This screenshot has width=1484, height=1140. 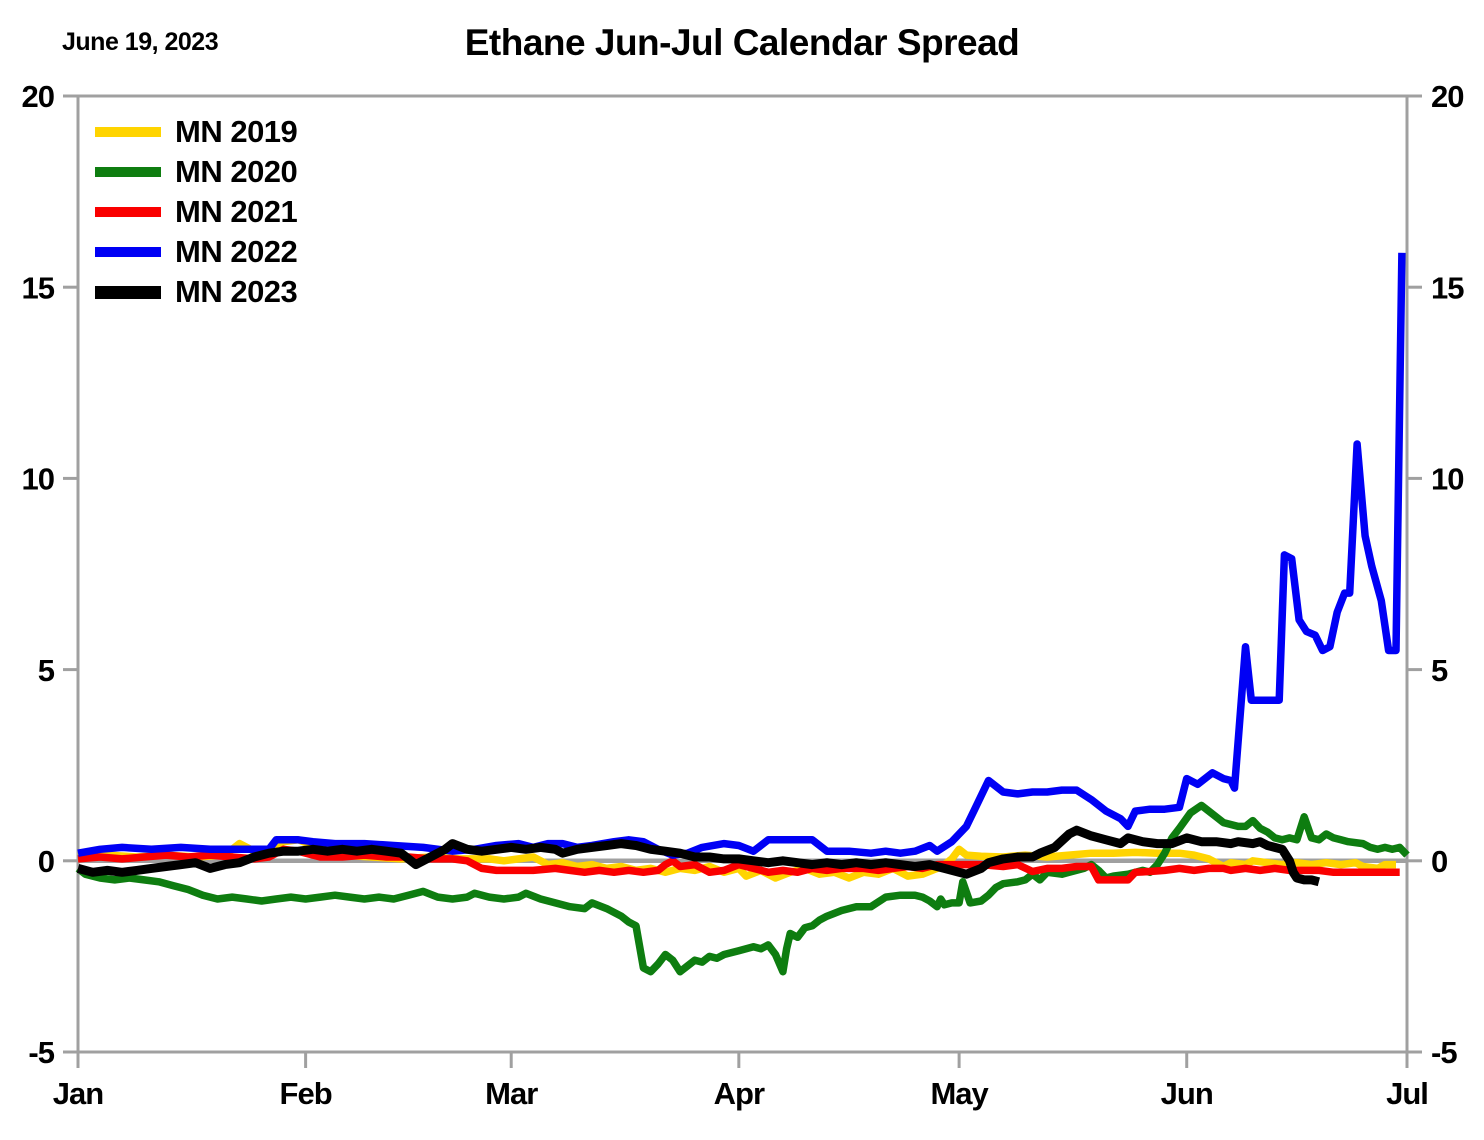 What do you see at coordinates (128, 132) in the screenshot?
I see `legend-swatch-mn-2019` at bounding box center [128, 132].